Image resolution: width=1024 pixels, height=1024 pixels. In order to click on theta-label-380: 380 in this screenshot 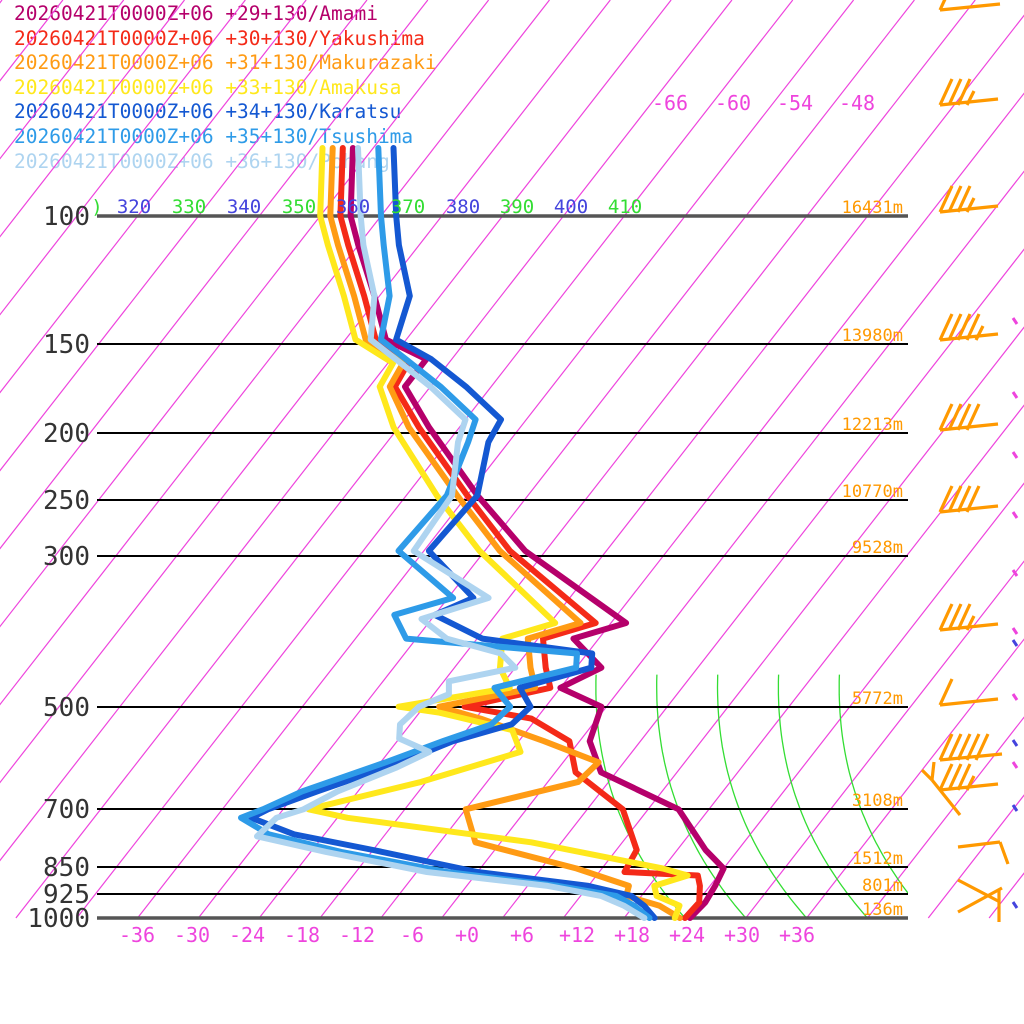, I will do `click(463, 207)`.